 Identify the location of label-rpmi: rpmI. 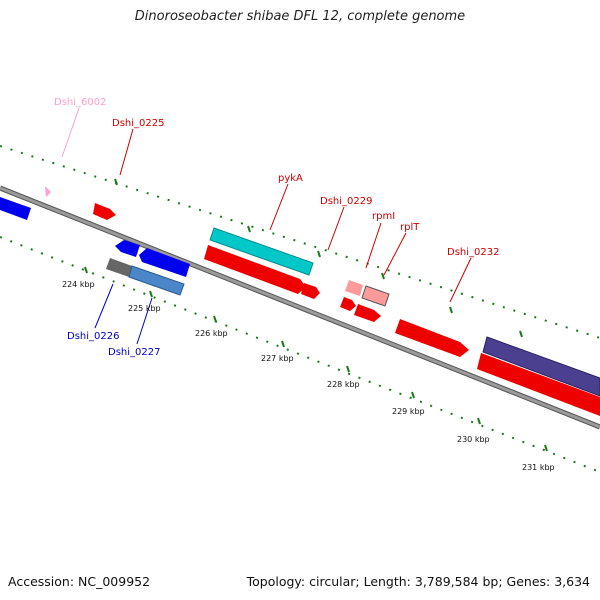
(383, 216).